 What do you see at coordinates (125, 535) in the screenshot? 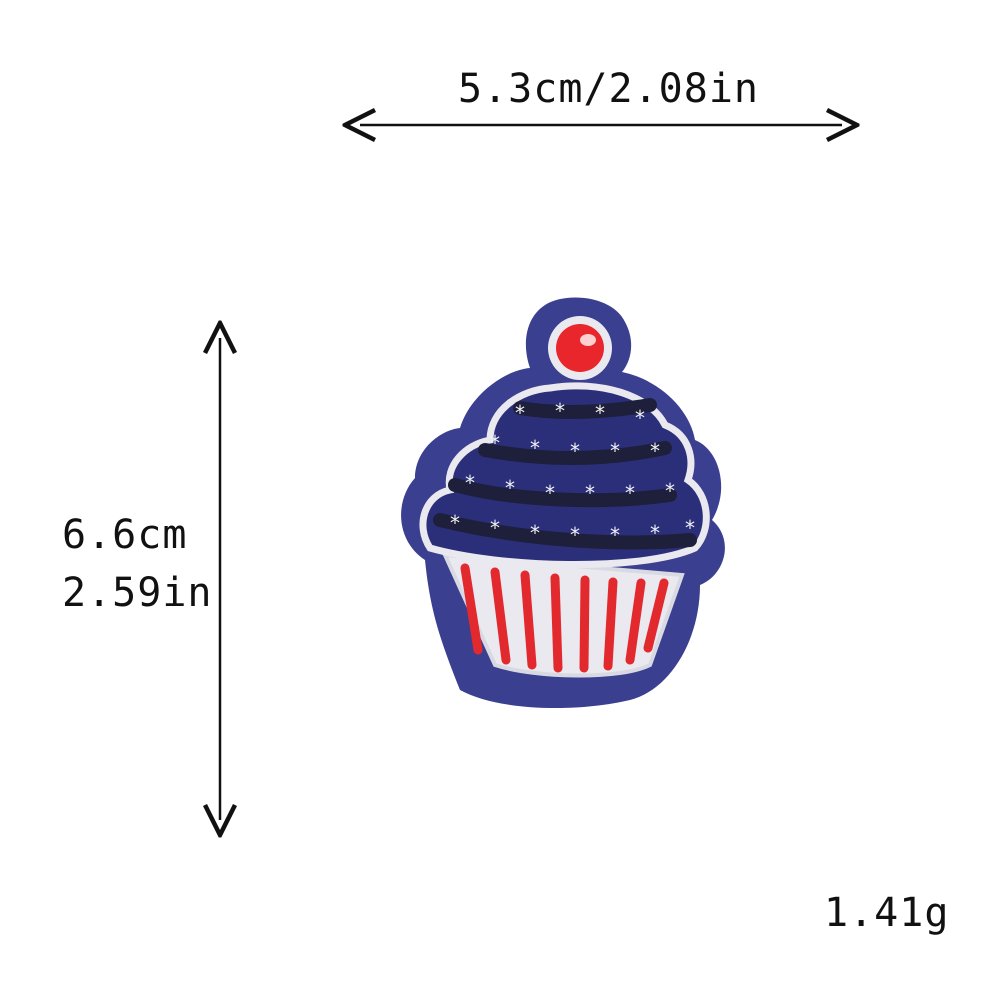
I see `height-dimension-cm-label: 6.6cm` at bounding box center [125, 535].